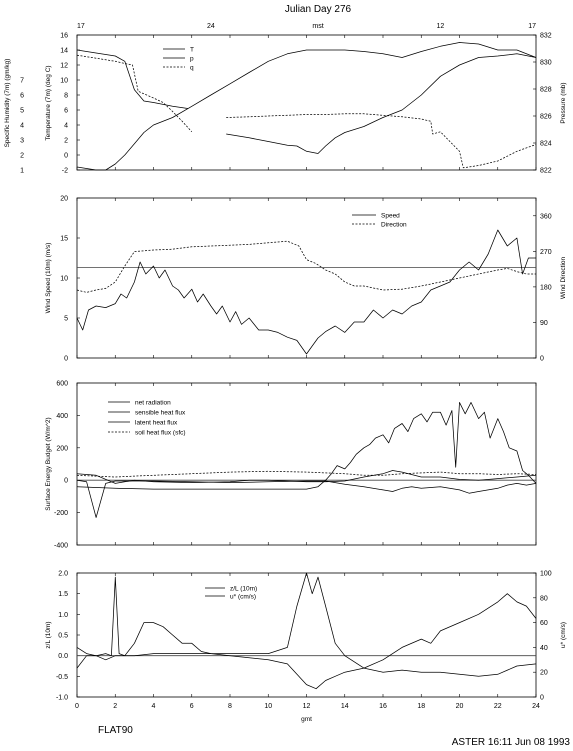  What do you see at coordinates (542, 359) in the screenshot?
I see `wind-ytick-right-label: 0` at bounding box center [542, 359].